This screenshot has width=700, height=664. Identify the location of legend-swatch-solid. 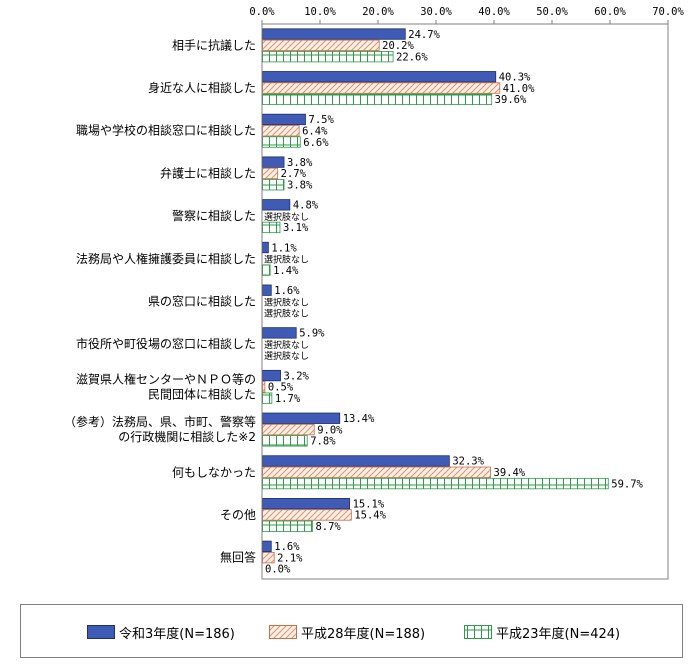
(101, 632).